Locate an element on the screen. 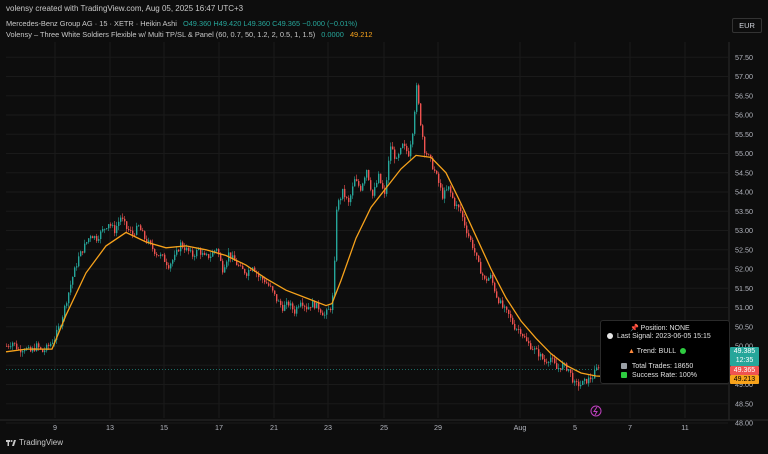 The width and height of the screenshot is (768, 454). y-tick-label: 52.00 is located at coordinates (744, 269).